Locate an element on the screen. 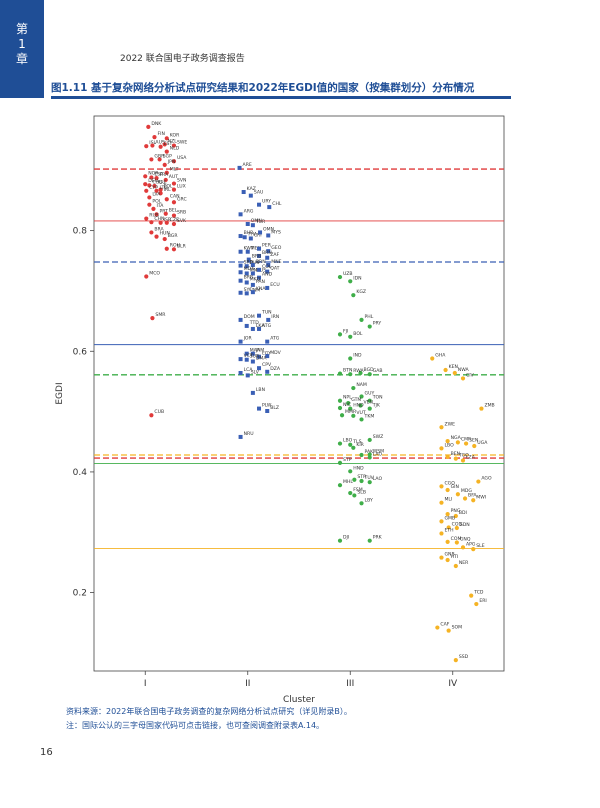 The width and height of the screenshot is (600, 808). y-tick-label: 0.4 is located at coordinates (80, 473).